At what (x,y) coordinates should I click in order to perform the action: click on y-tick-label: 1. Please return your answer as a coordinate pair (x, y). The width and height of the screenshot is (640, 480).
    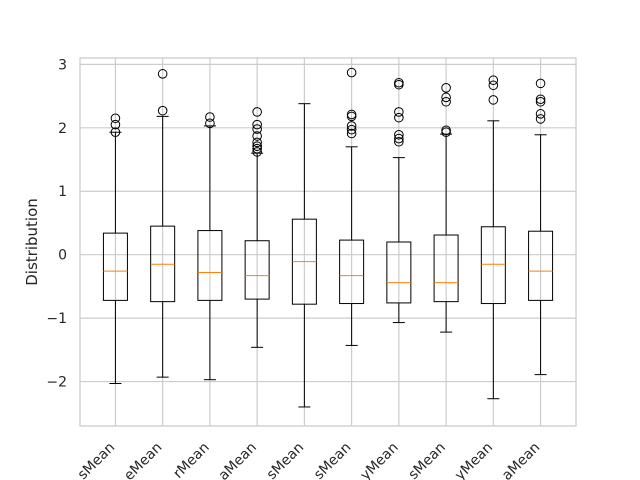
    Looking at the image, I should click on (62, 192).